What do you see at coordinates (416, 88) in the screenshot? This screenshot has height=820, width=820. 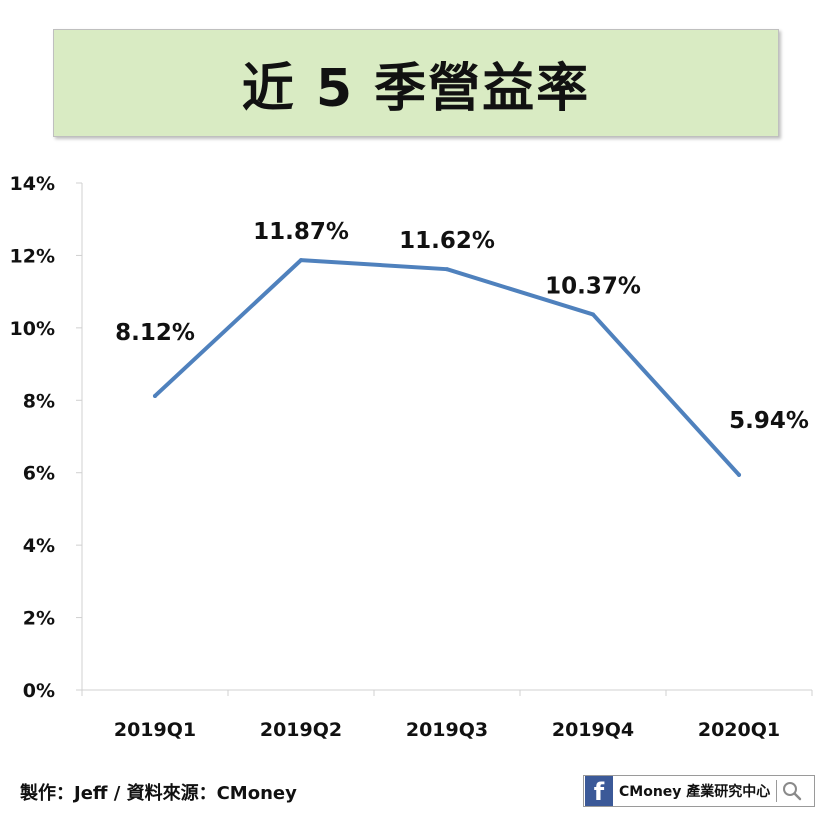 I see `chart-title: 近 5 季營益率` at bounding box center [416, 88].